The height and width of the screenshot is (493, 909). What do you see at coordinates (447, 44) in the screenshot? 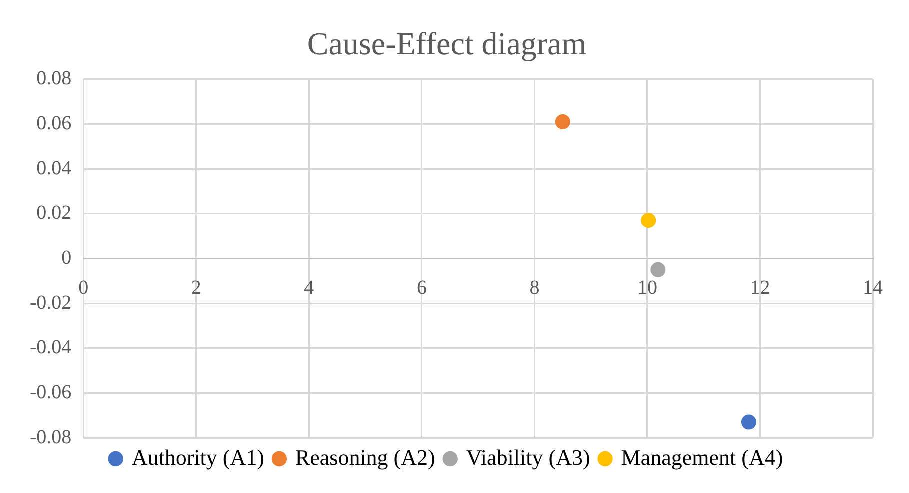
I see `chart-title: Cause-Effect diagram` at bounding box center [447, 44].